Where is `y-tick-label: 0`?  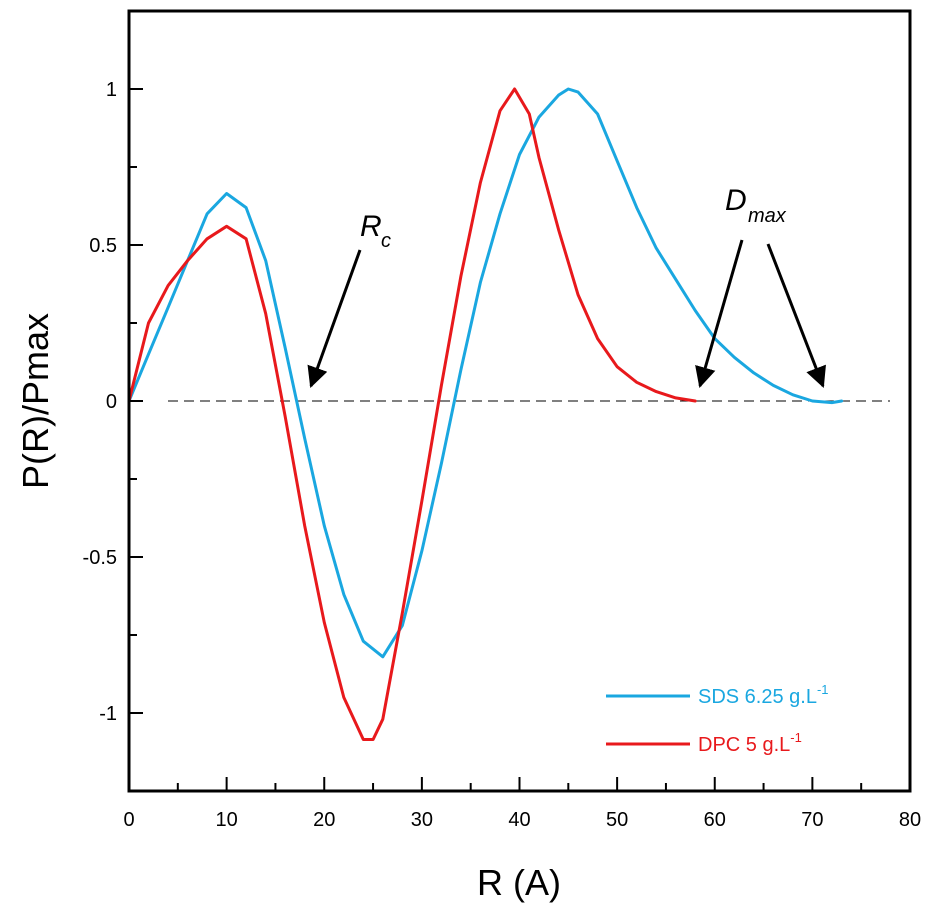
y-tick-label: 0 is located at coordinates (111, 402).